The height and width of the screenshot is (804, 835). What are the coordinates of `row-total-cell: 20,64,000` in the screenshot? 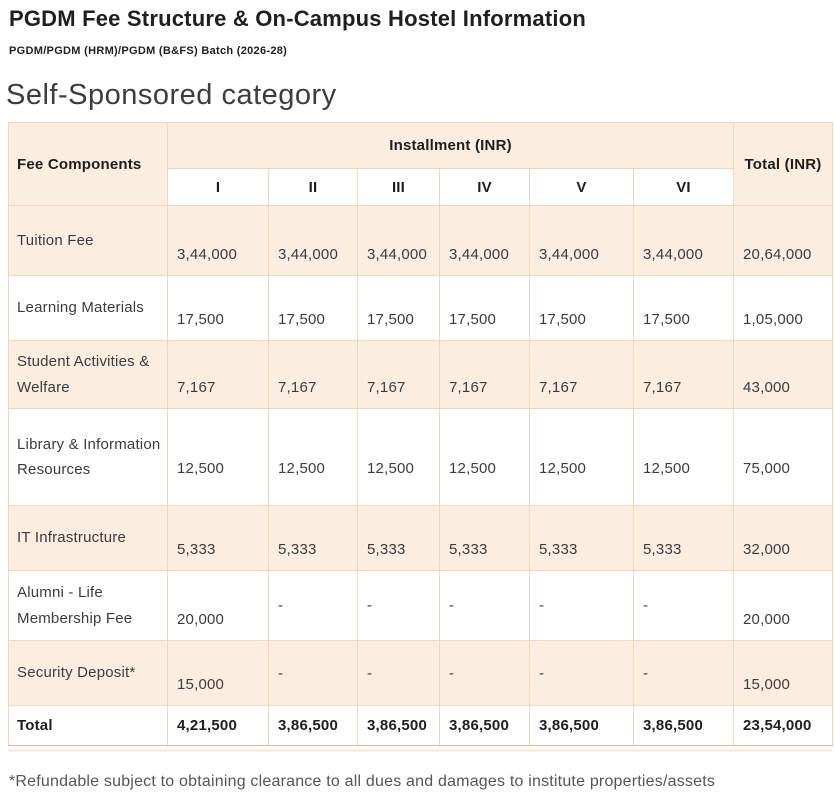 It's located at (783, 241).